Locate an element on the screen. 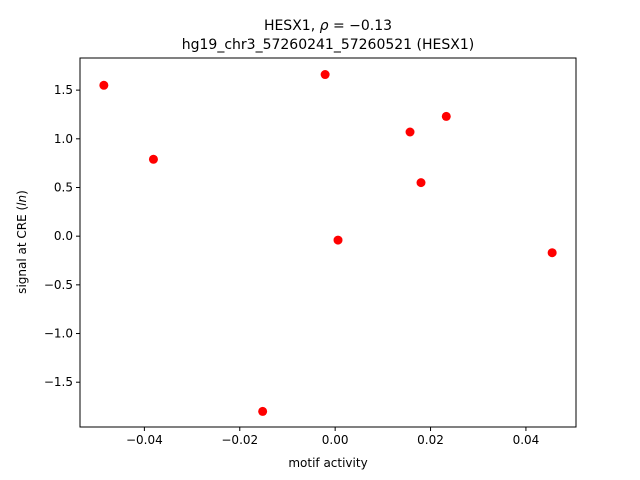  y-tick-label: −1.0 is located at coordinates (58, 334).